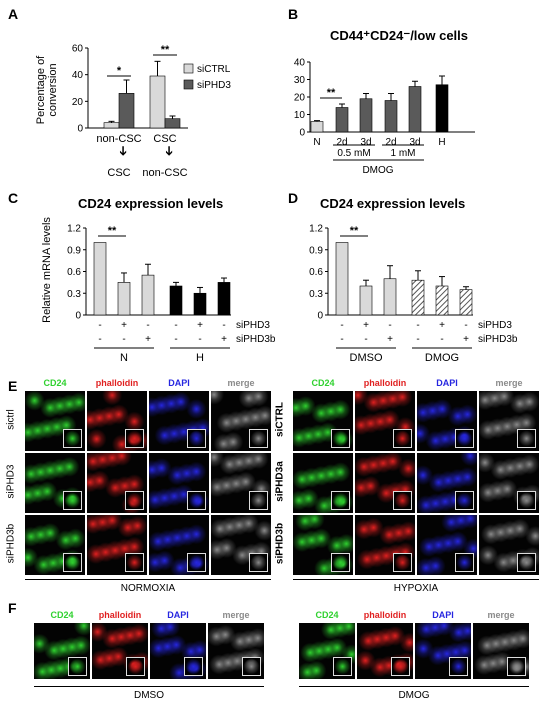 This screenshot has height=725, width=556. What do you see at coordinates (399, 36) in the screenshot?
I see `chart-b-title: CD44⁺CD24⁻/low cells` at bounding box center [399, 36].